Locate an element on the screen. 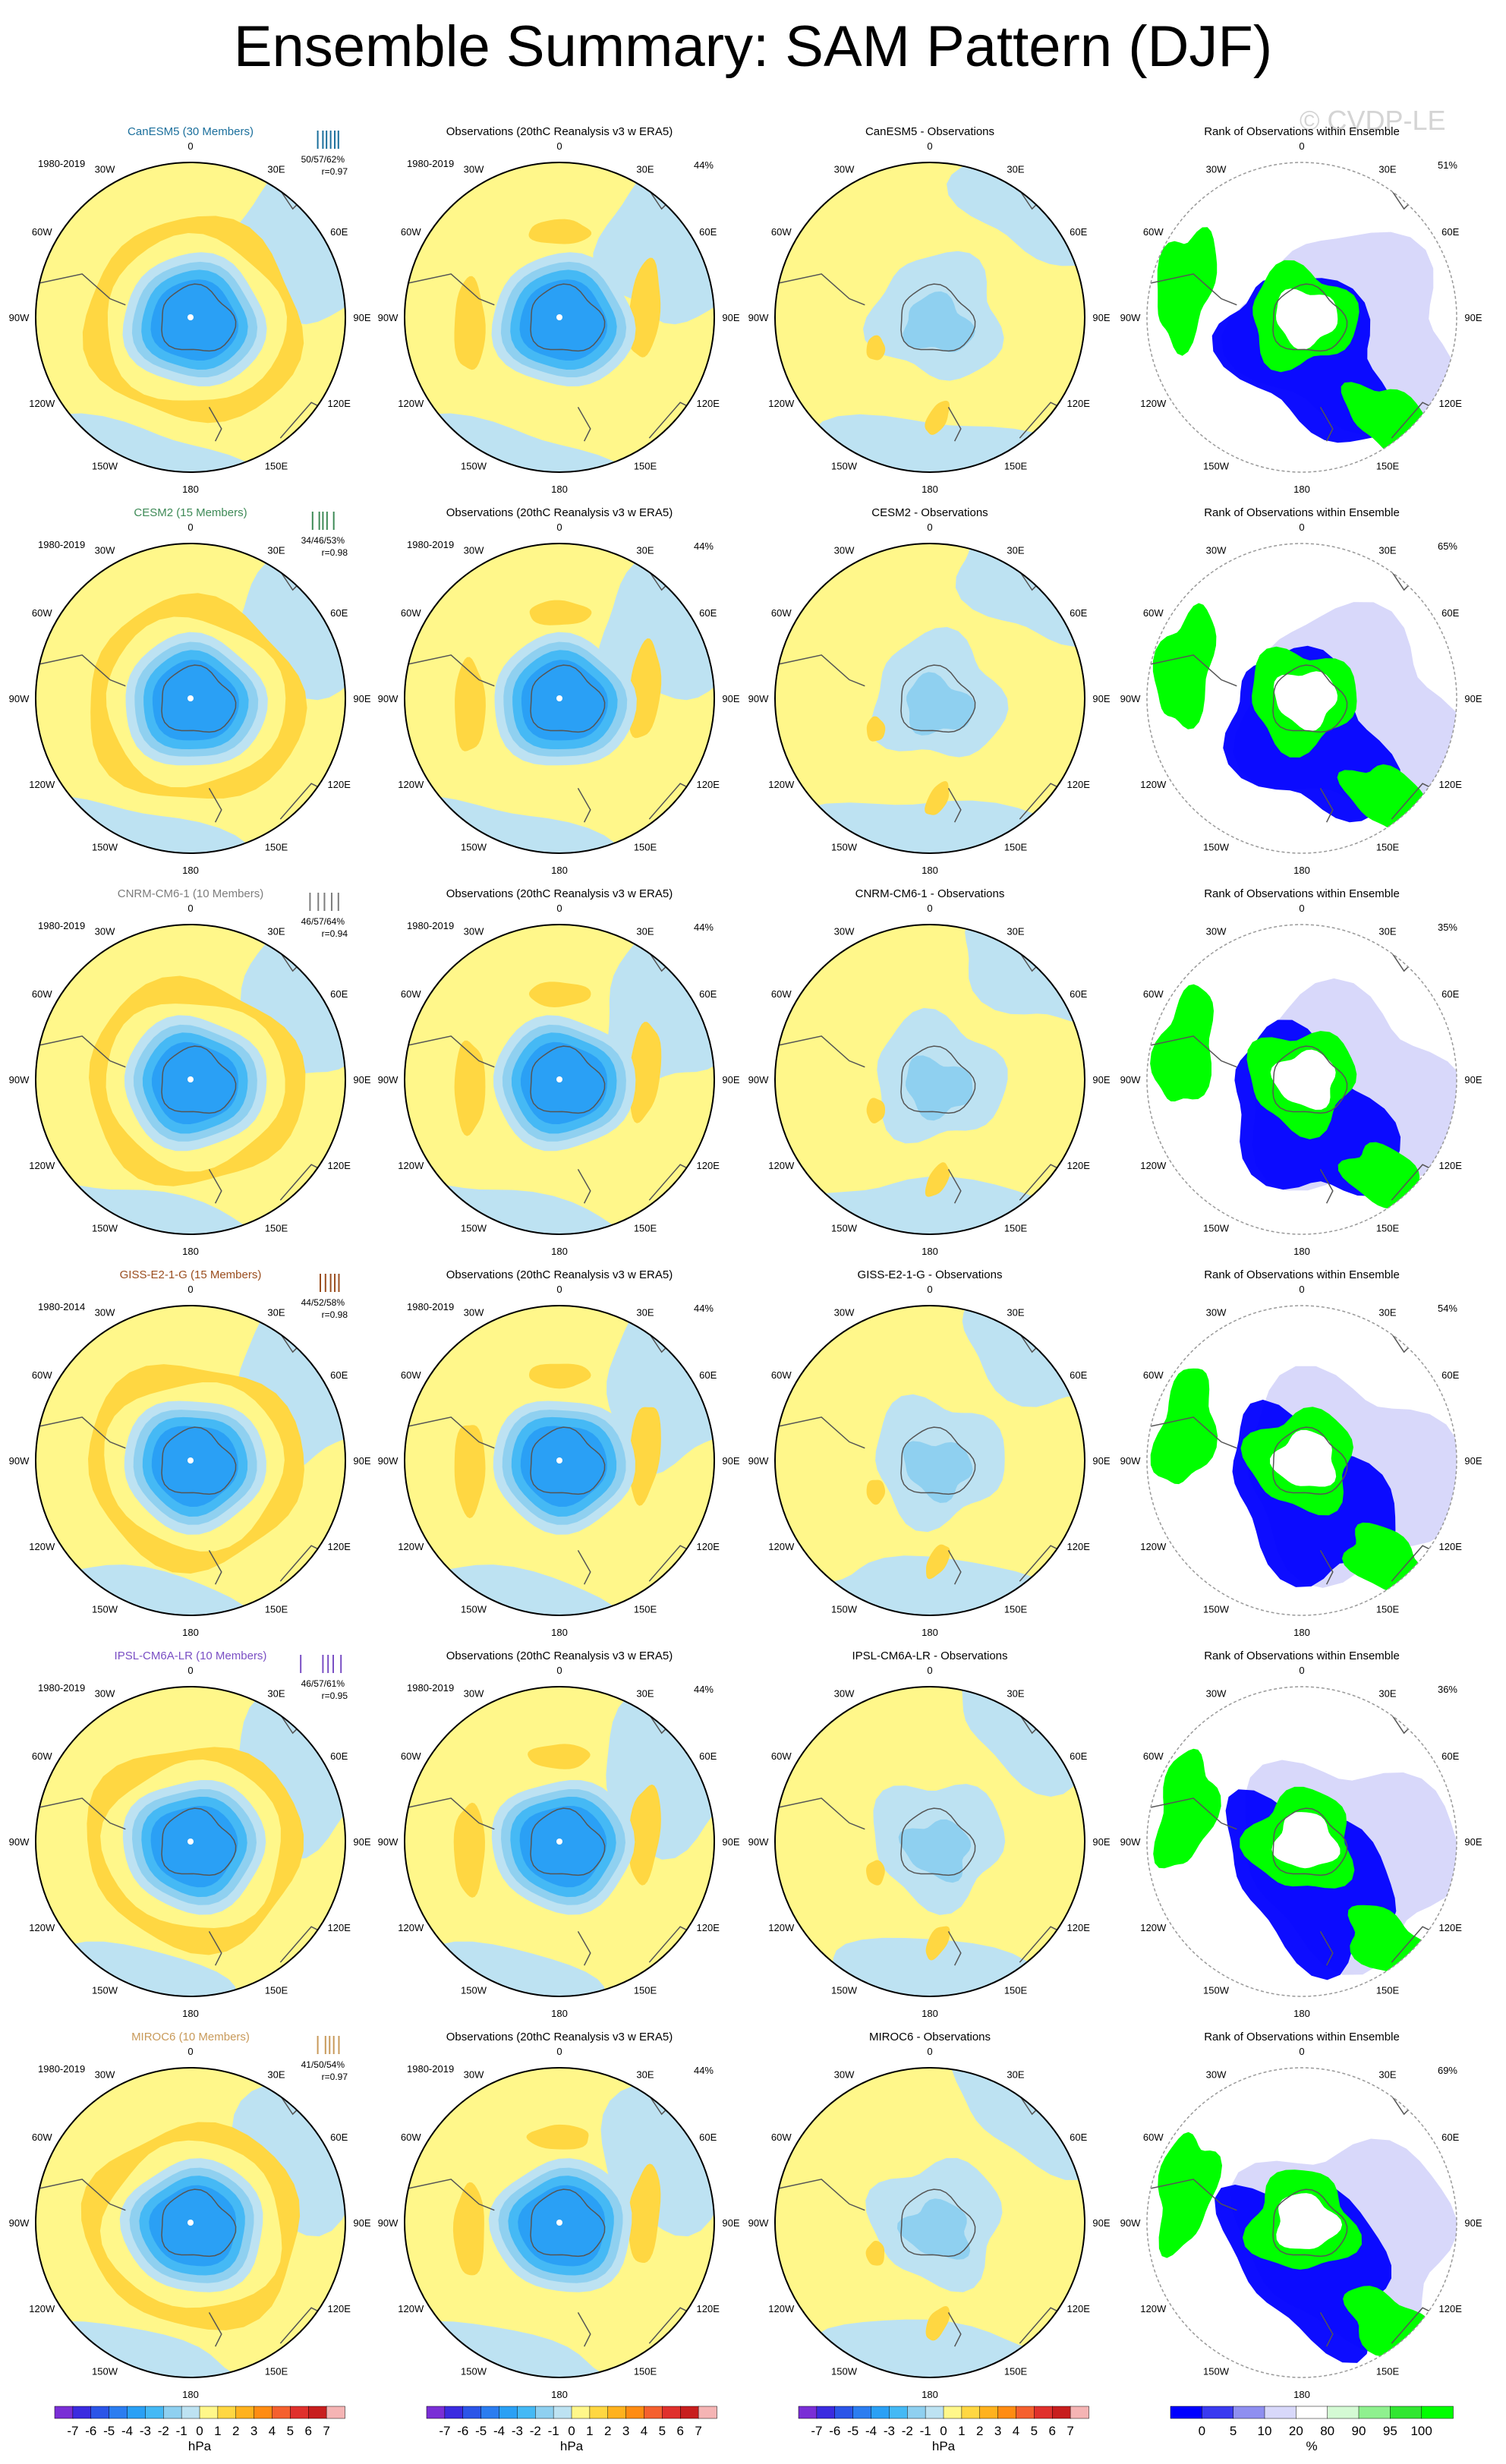 The height and width of the screenshot is (2464, 1506). colorbar-tick-label: -2 is located at coordinates (535, 2431).